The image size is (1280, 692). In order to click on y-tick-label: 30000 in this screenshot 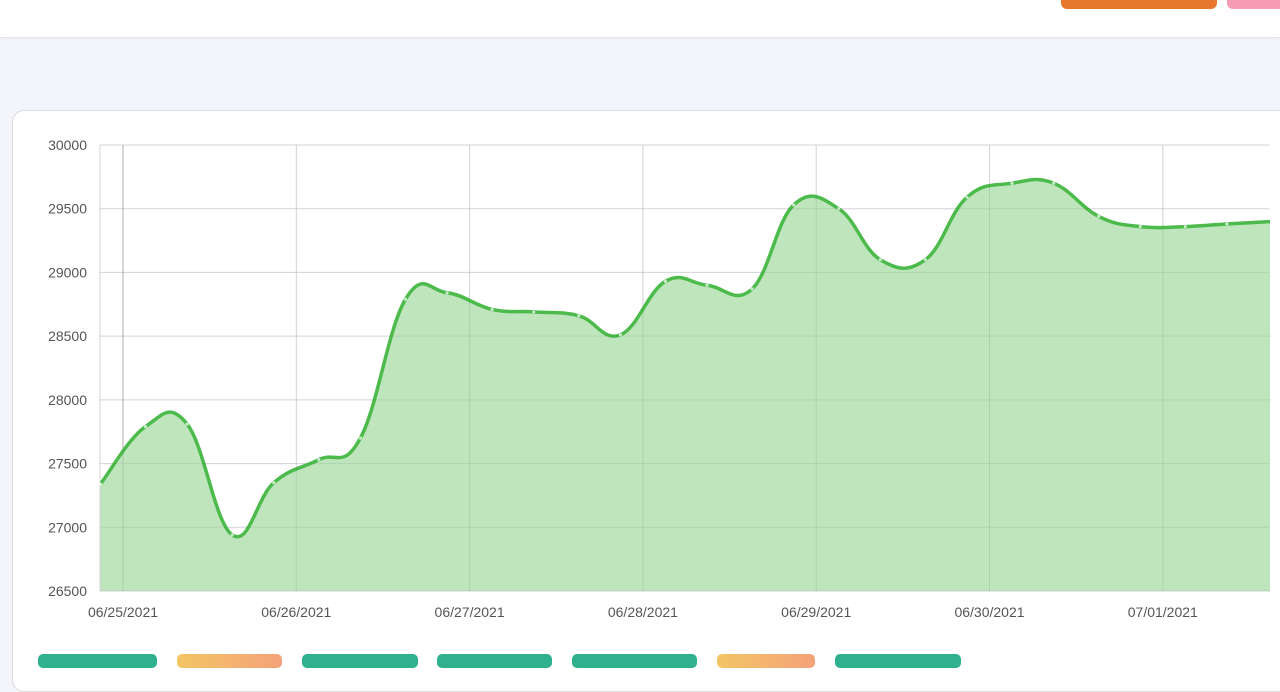, I will do `click(67, 145)`.